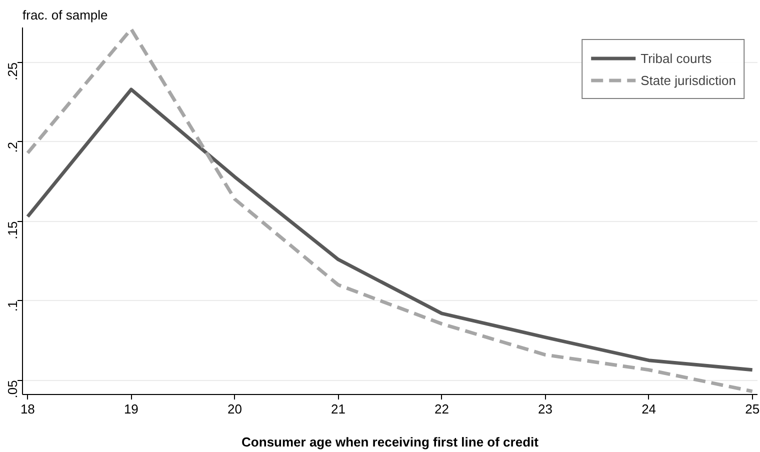  Describe the element at coordinates (545, 409) in the screenshot. I see `x-tick-label: 23` at that location.